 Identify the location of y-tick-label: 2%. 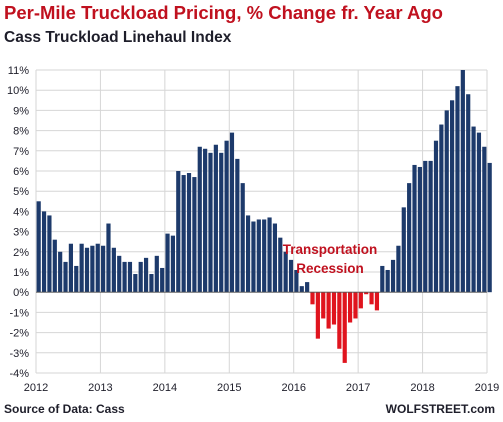
(21, 253).